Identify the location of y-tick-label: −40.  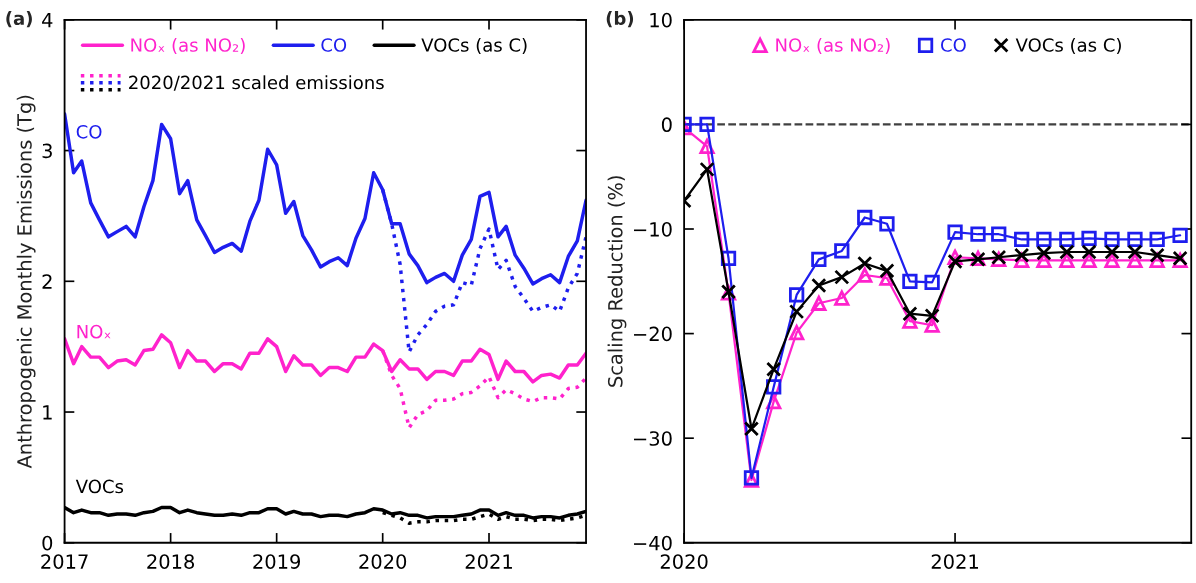
(653, 543).